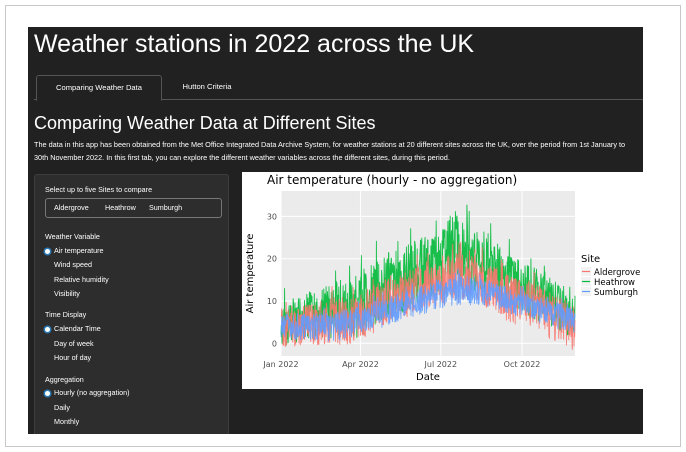  What do you see at coordinates (99, 189) in the screenshot?
I see `sites-select-label: Select up to five Sites to compare` at bounding box center [99, 189].